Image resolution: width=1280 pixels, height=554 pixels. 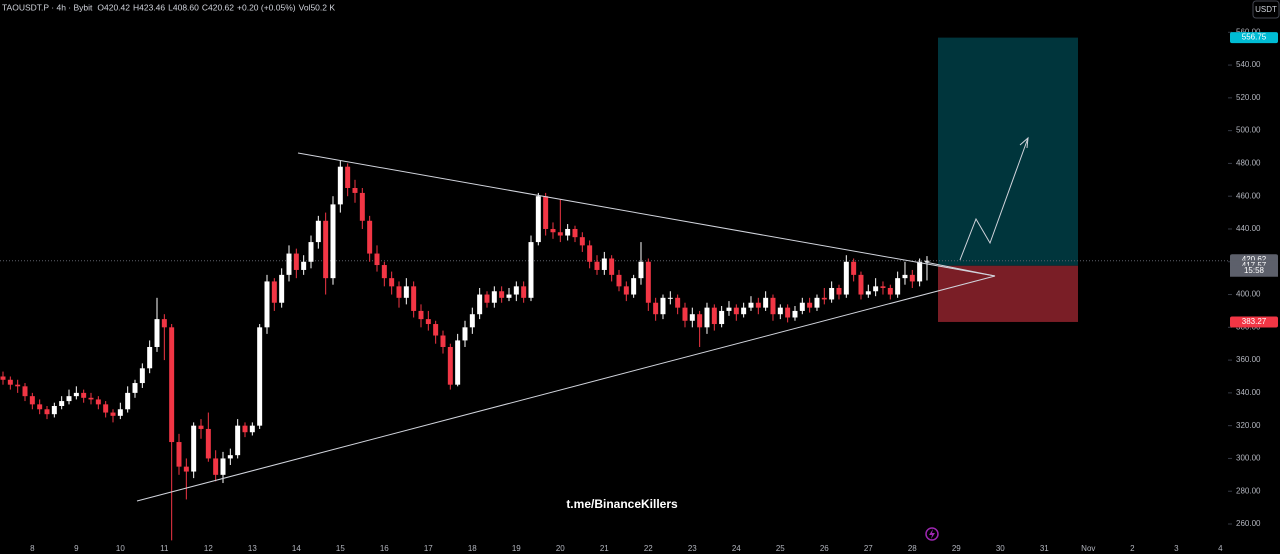 I want to click on x-tick-label: 16, so click(x=384, y=548).